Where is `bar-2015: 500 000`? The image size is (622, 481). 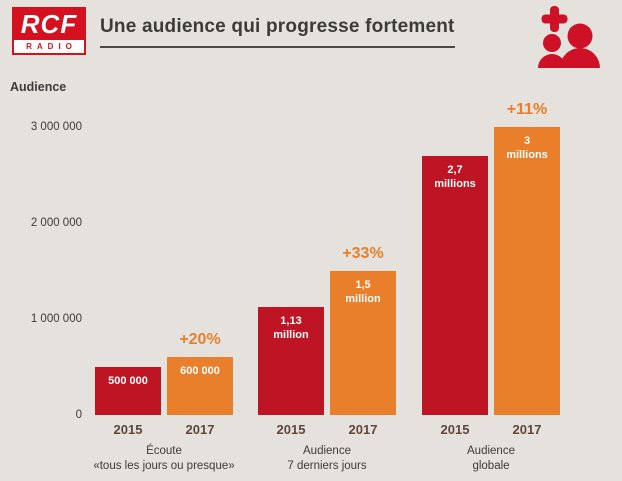 bar-2015: 500 000 is located at coordinates (128, 391).